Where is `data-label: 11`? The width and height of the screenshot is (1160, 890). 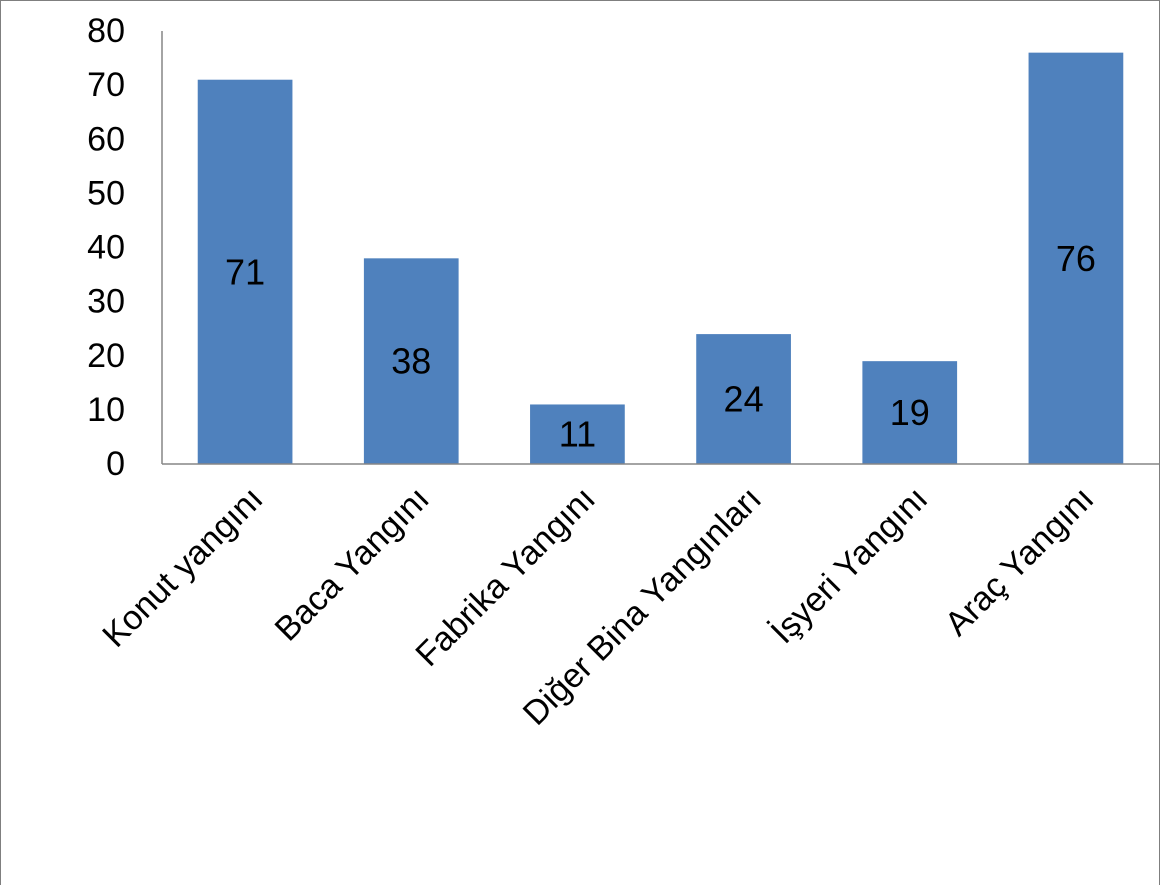
data-label: 11 is located at coordinates (577, 434).